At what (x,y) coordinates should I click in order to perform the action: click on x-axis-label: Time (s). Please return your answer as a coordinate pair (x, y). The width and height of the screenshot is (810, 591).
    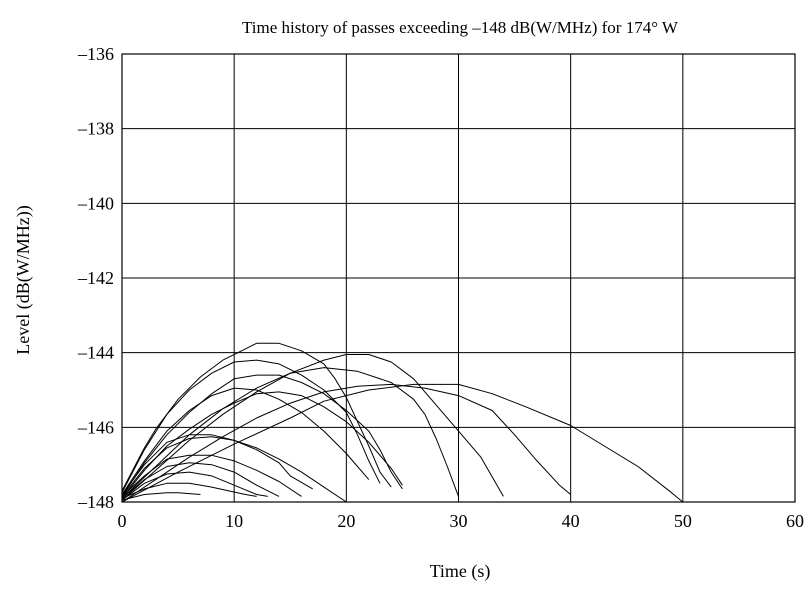
    Looking at the image, I should click on (460, 571).